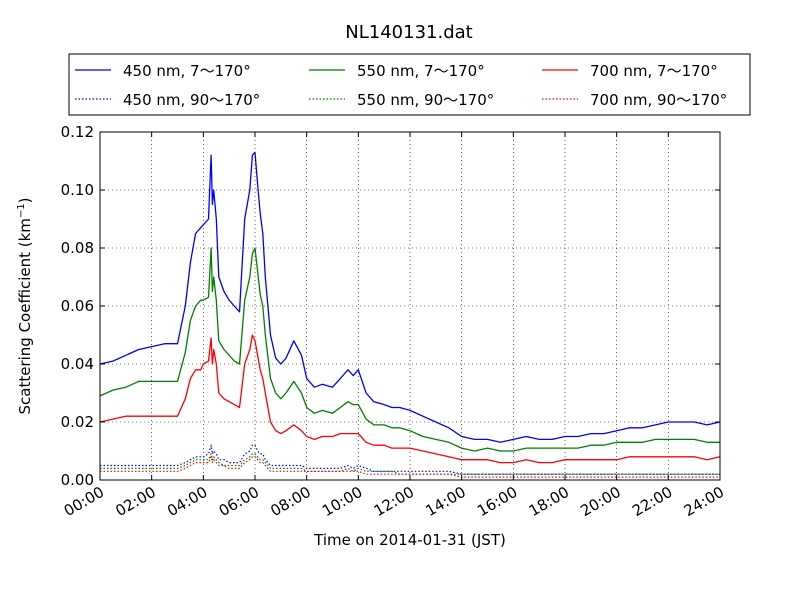 The image size is (800, 600). What do you see at coordinates (421, 71) in the screenshot?
I see `legend-label: 550 nm, 7～170°` at bounding box center [421, 71].